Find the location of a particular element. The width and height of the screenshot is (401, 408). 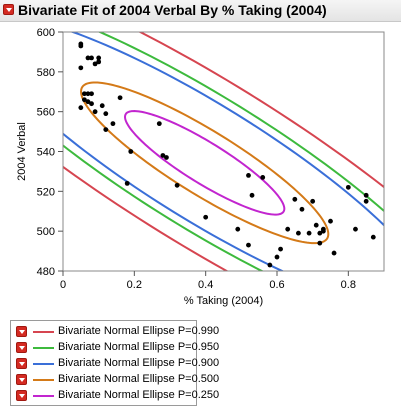

legend-label: Bivariate Normal Ellipse P=0.900 is located at coordinates (139, 363).